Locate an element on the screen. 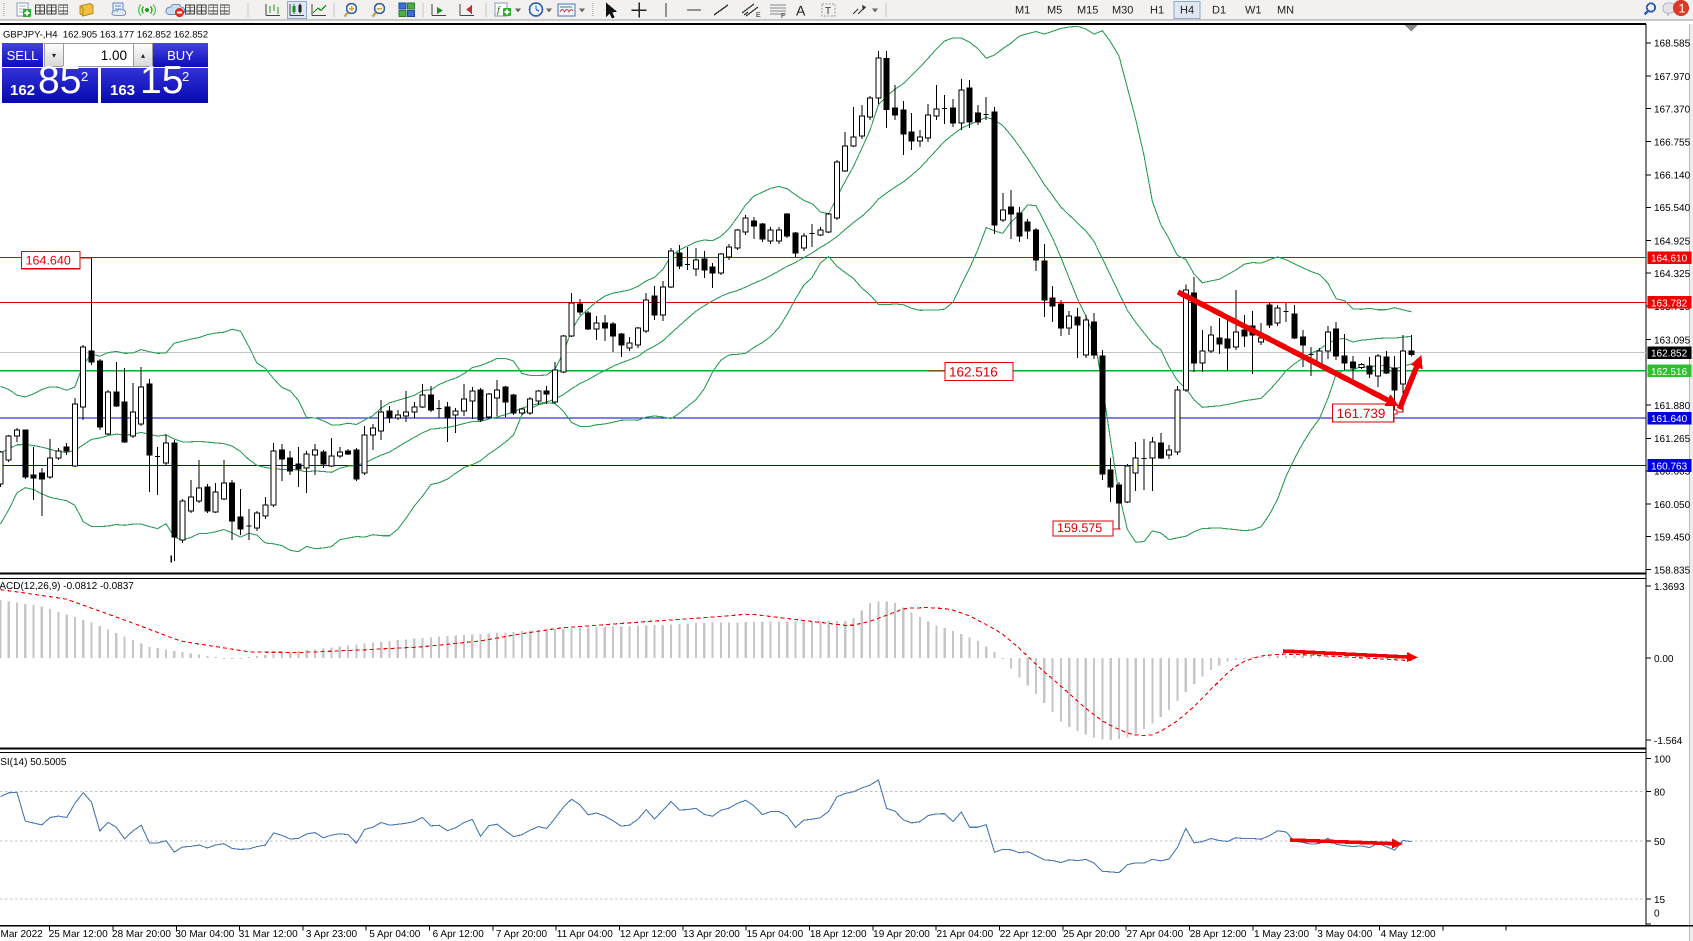 This screenshot has height=941, width=1693. svg-text: 161.265 is located at coordinates (1672, 439).